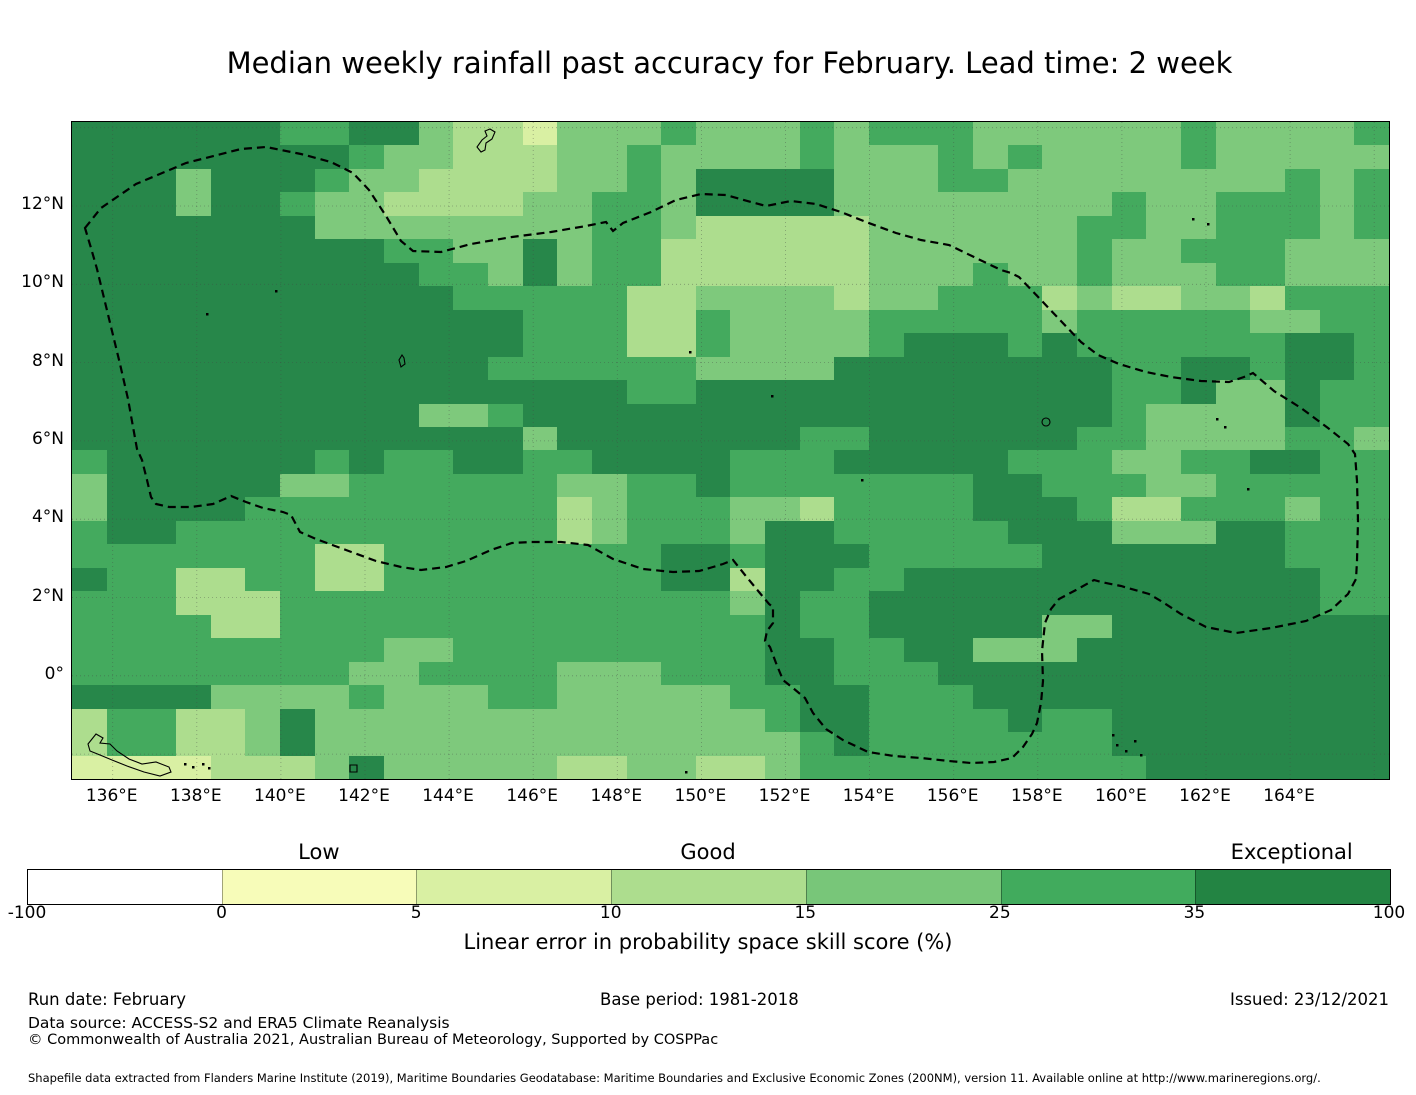 This screenshot has height=1095, width=1416. Describe the element at coordinates (805, 913) in the screenshot. I see `colorbar-tick-label: 15` at that location.